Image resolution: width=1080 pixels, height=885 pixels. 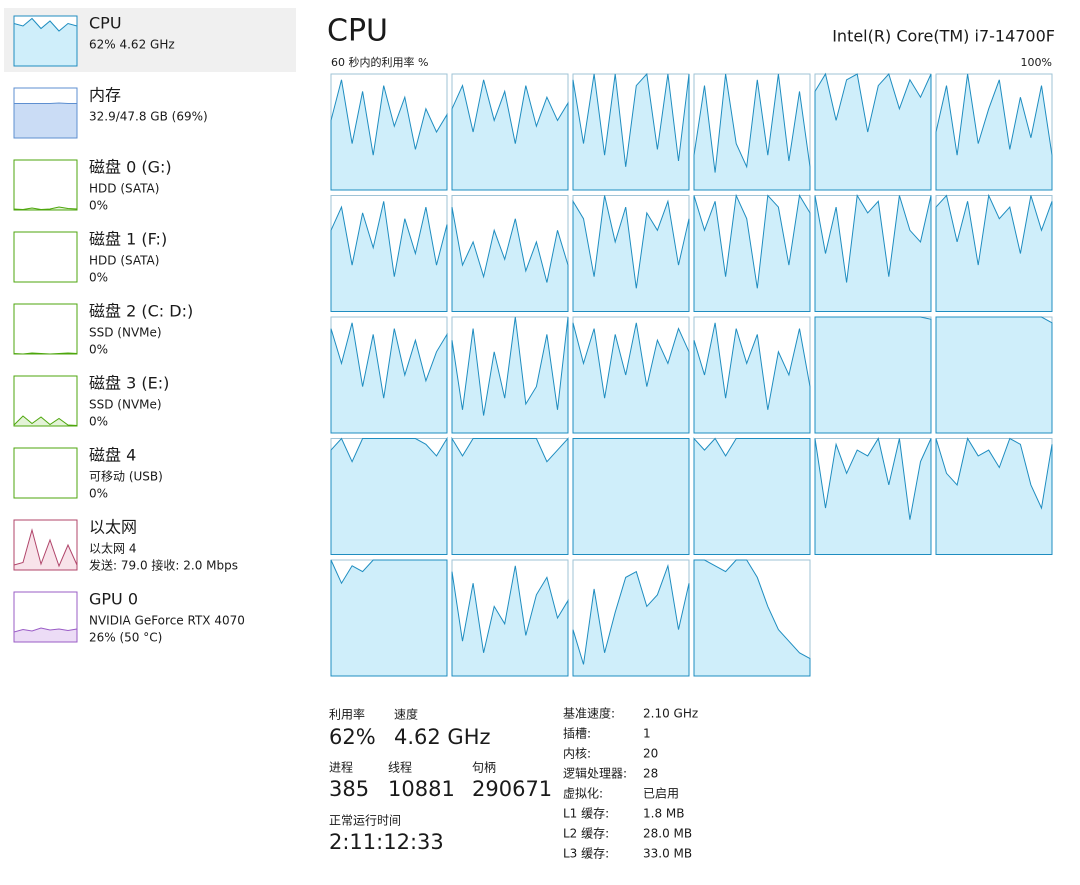 I want to click on stat-value: 290671, so click(x=512, y=789).